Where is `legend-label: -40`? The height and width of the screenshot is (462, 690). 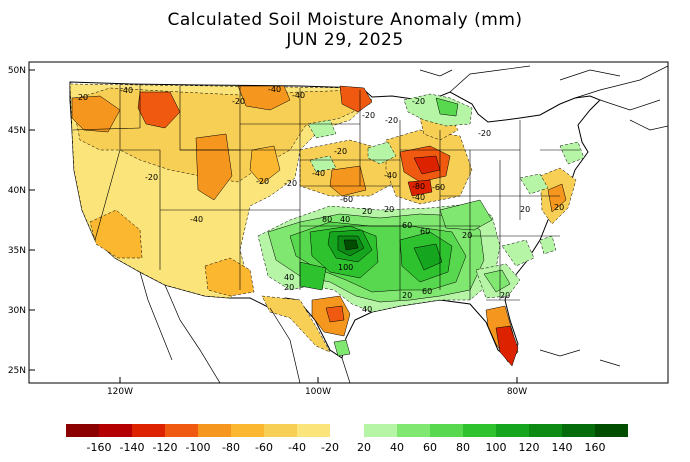 legend-label: -40 is located at coordinates (297, 447).